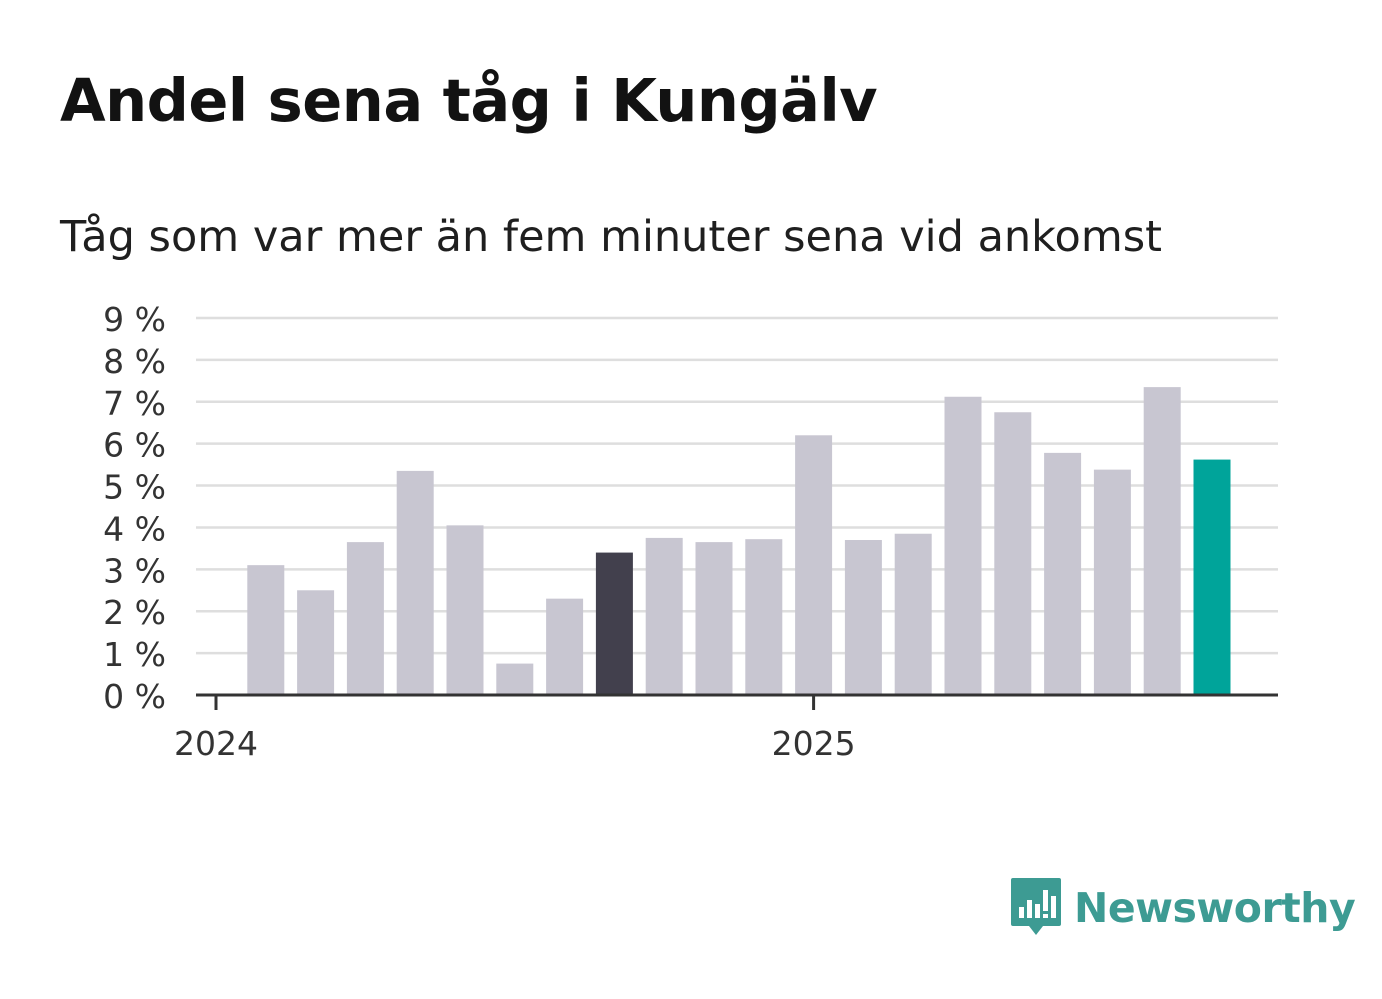 This screenshot has height=999, width=1382. What do you see at coordinates (134, 487) in the screenshot?
I see `y-tick-label: 5 %` at bounding box center [134, 487].